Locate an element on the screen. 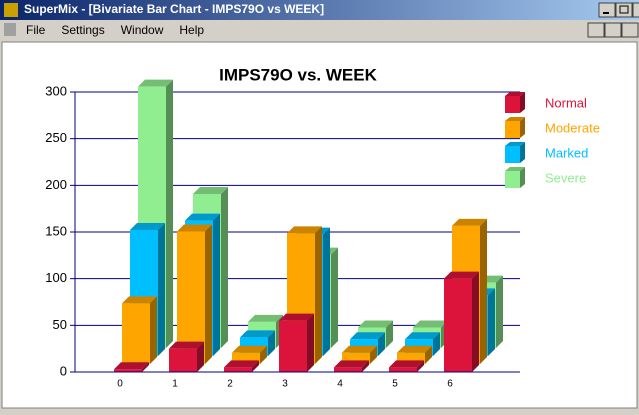 This screenshot has width=639, height=415. x-tick-label: 4 is located at coordinates (340, 384).